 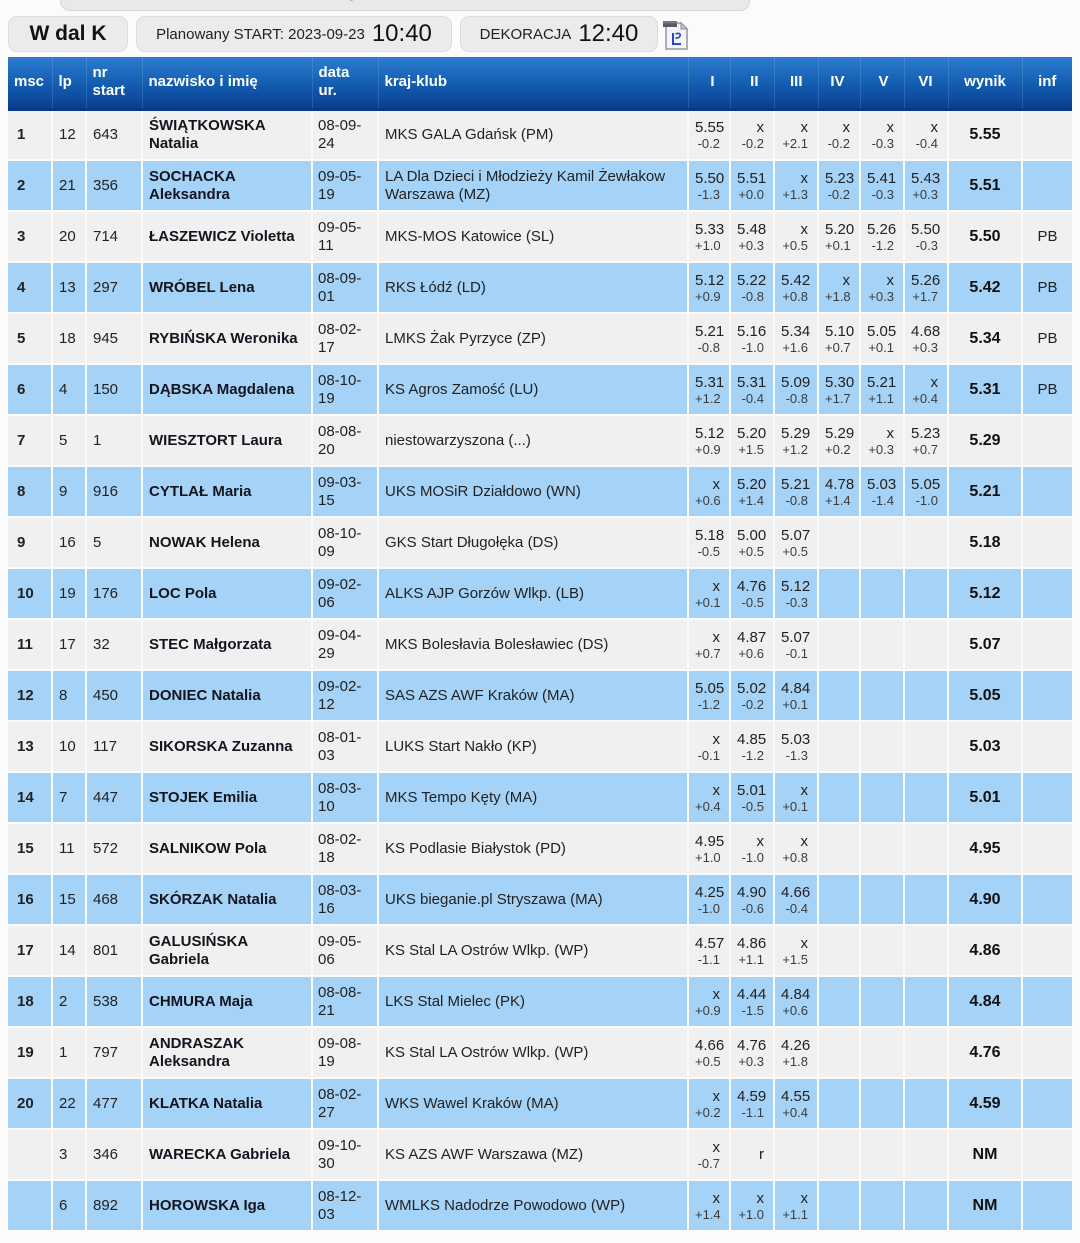 What do you see at coordinates (796, 331) in the screenshot?
I see `attempt-mark: 5.34` at bounding box center [796, 331].